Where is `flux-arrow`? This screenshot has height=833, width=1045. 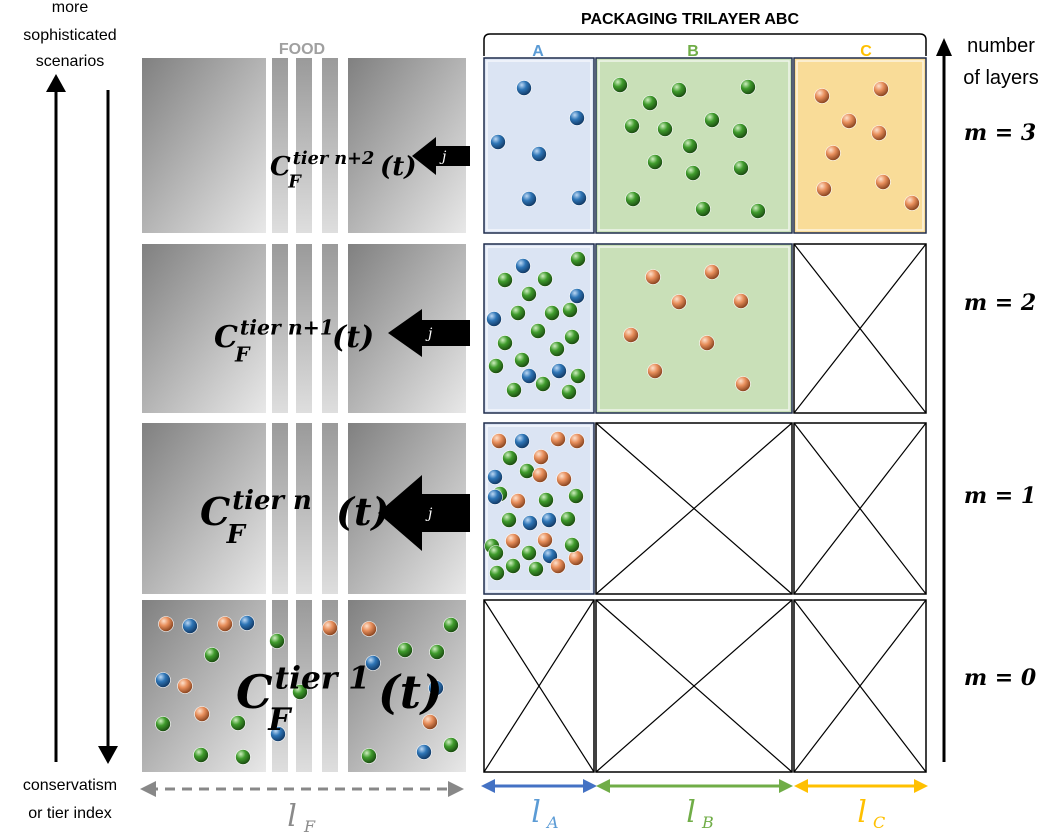
flux-arrow is located at coordinates (441, 156).